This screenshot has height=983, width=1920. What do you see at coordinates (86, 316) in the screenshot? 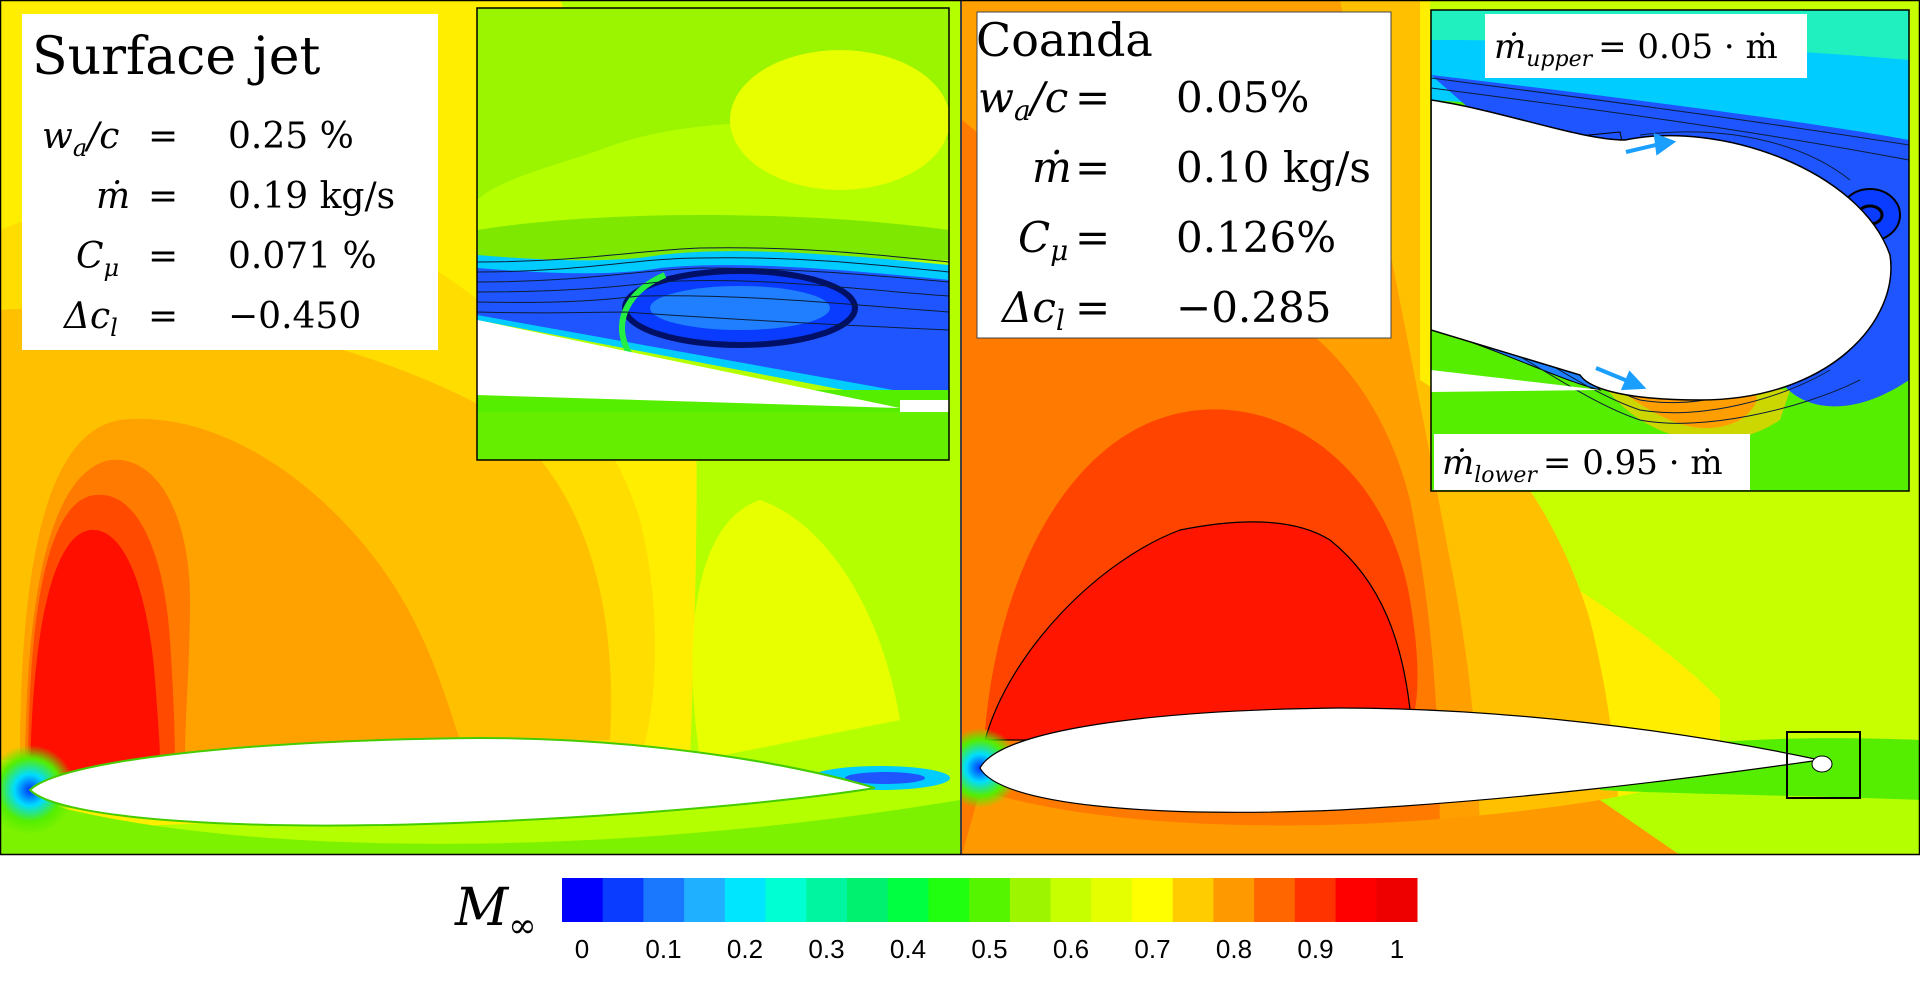
I see `left-param-symbol: Δc` at bounding box center [86, 316].